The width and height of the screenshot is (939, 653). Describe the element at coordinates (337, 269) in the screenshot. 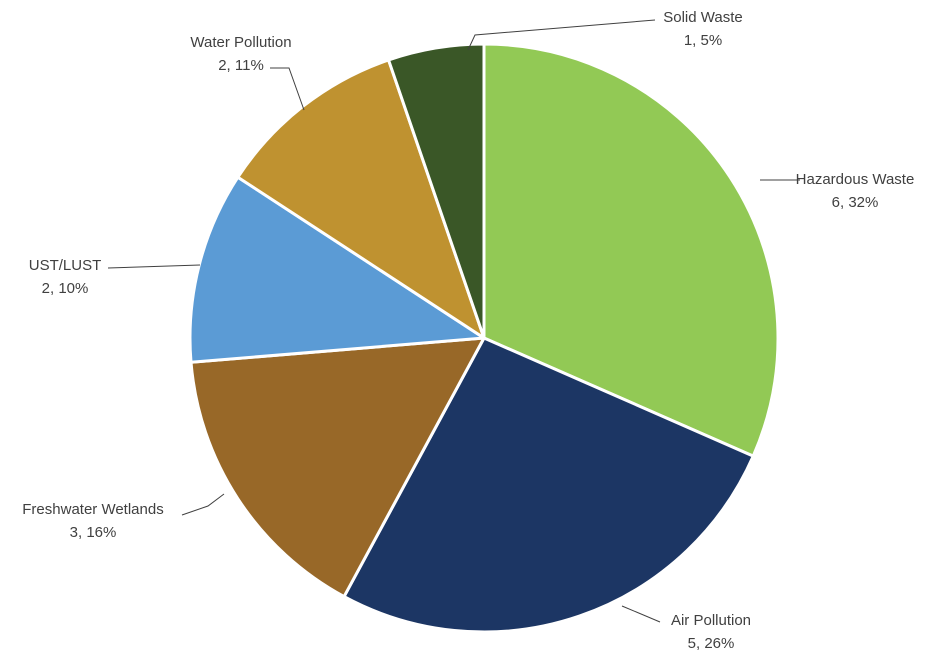

I see `pie-slice-ust-lust` at that location.